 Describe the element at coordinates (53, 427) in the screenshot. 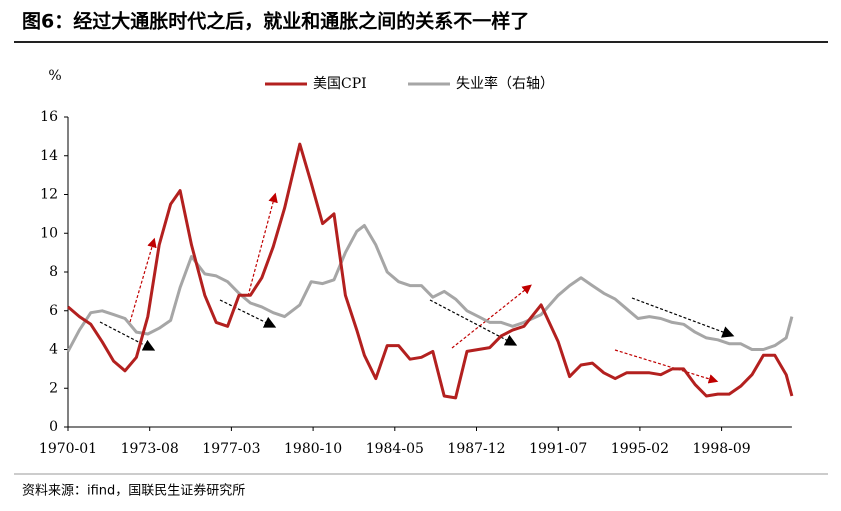

I see `y-tick-label: 0` at that location.